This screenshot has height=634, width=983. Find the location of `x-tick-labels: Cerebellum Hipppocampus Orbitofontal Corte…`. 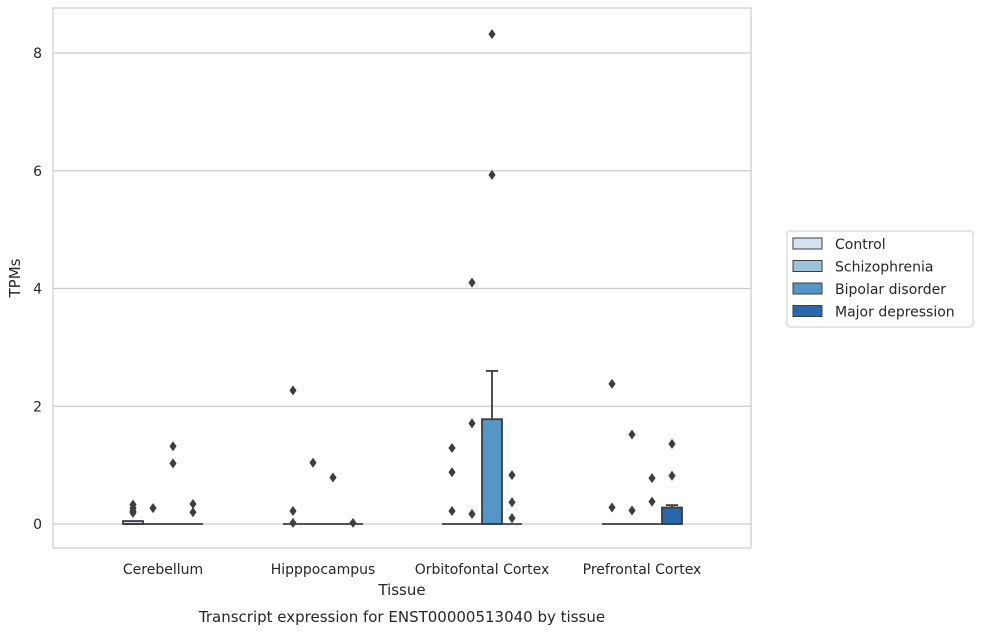

x-tick-labels: Cerebellum Hipppocampus Orbitofontal Corte… is located at coordinates (412, 570).